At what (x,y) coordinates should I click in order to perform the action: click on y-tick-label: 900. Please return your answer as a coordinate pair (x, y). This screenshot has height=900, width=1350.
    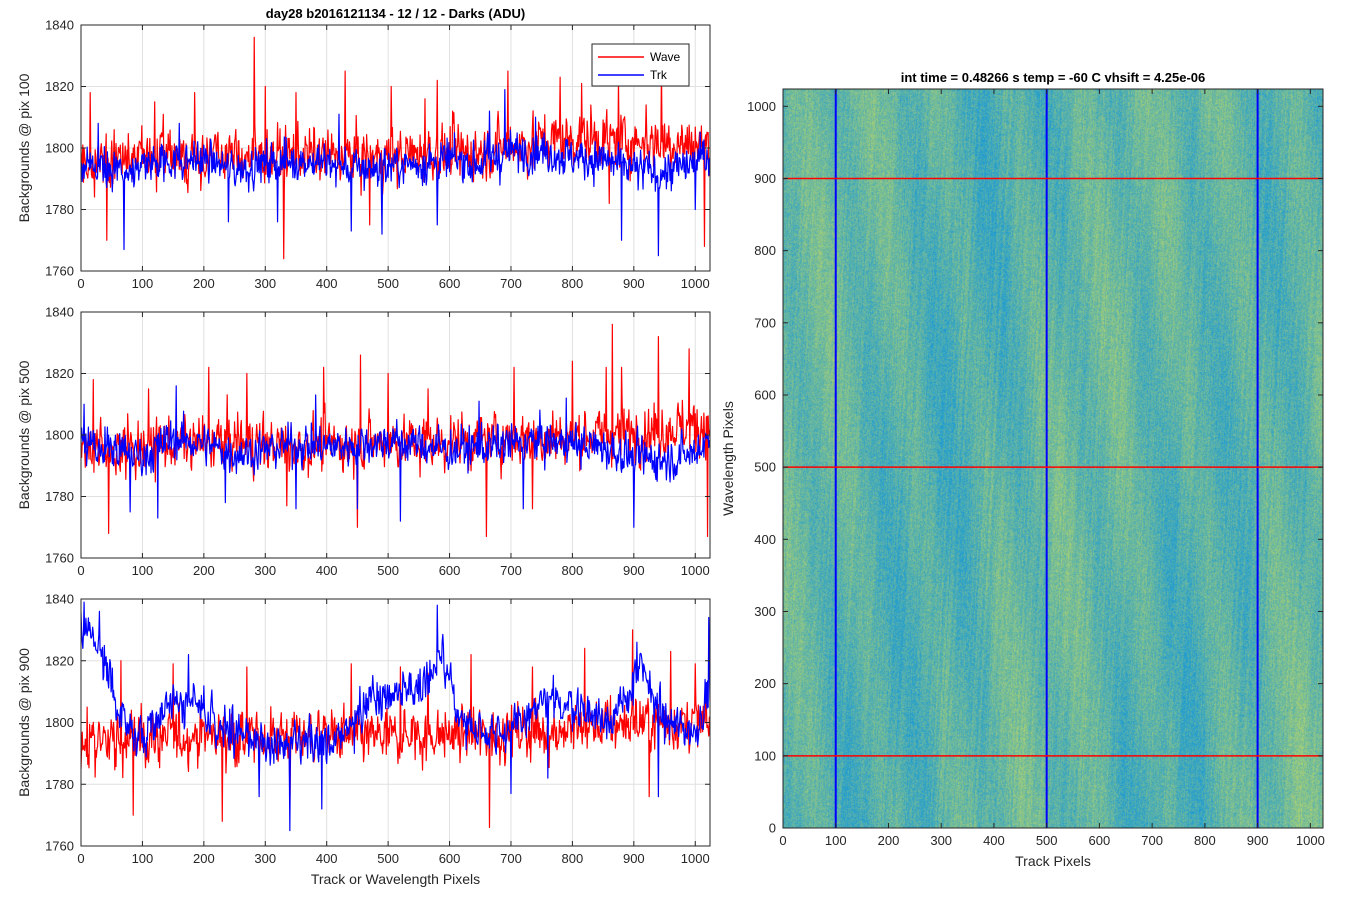
    Looking at the image, I should click on (765, 178).